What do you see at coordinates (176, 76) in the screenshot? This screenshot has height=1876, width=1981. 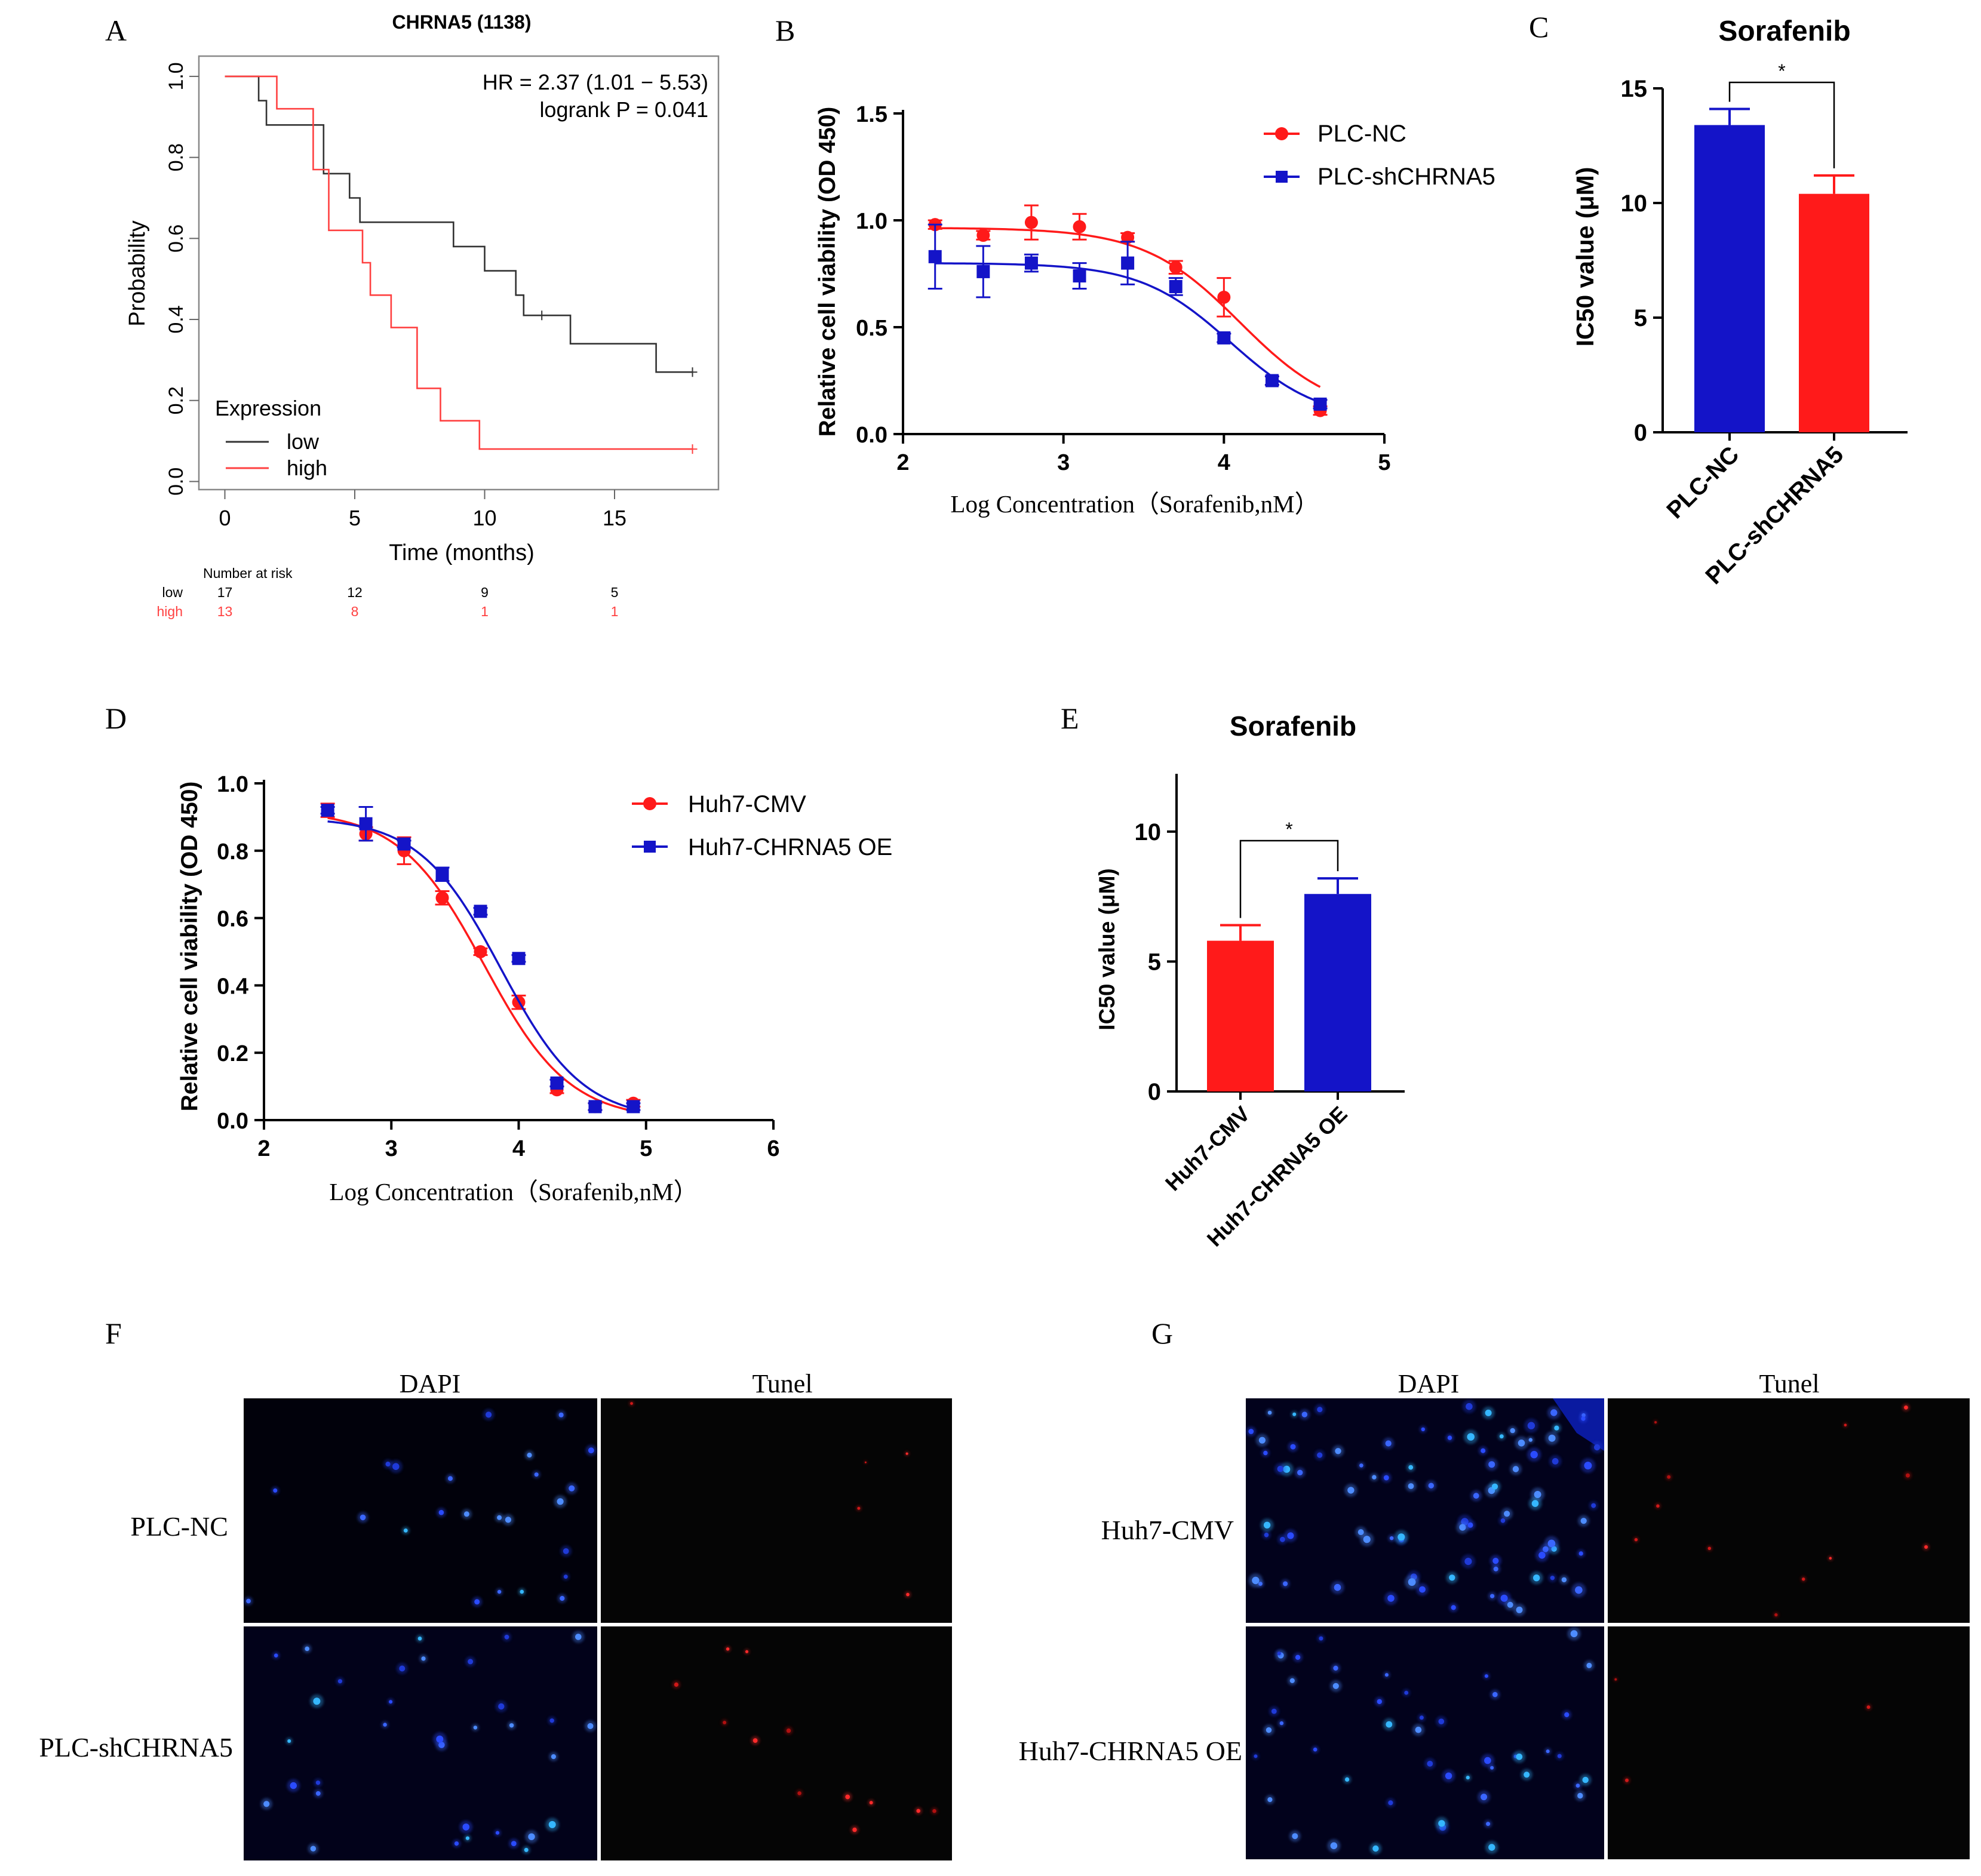 I see `km-y-tick-label: 1.0` at bounding box center [176, 76].